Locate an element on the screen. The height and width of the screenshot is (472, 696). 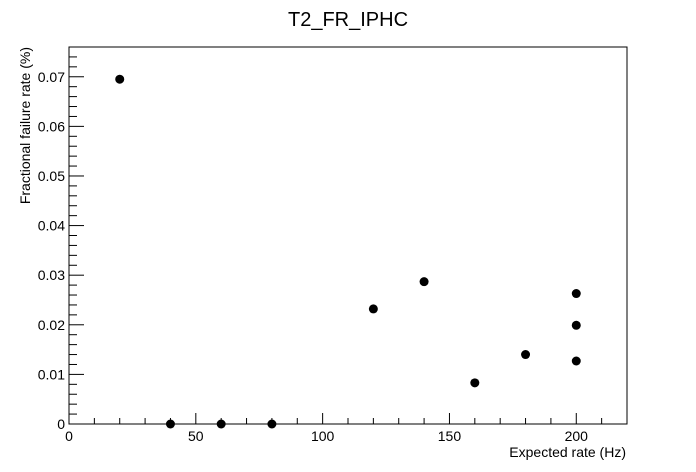
x-axis-ticks: 0 50 100 150 200 is located at coordinates (346, 428).